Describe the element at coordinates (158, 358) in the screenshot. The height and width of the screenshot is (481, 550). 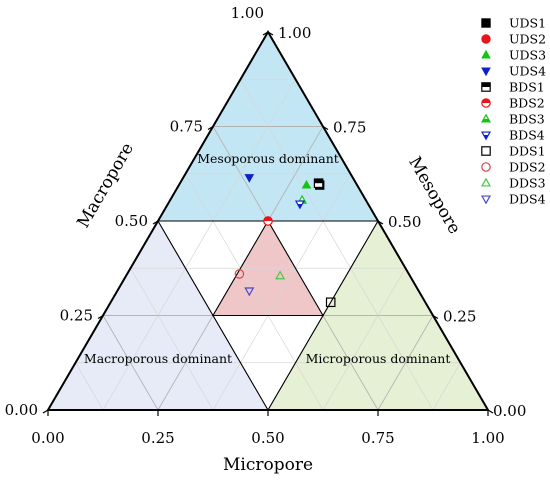
I see `region-label-macroporous: Macroporous dominant` at that location.